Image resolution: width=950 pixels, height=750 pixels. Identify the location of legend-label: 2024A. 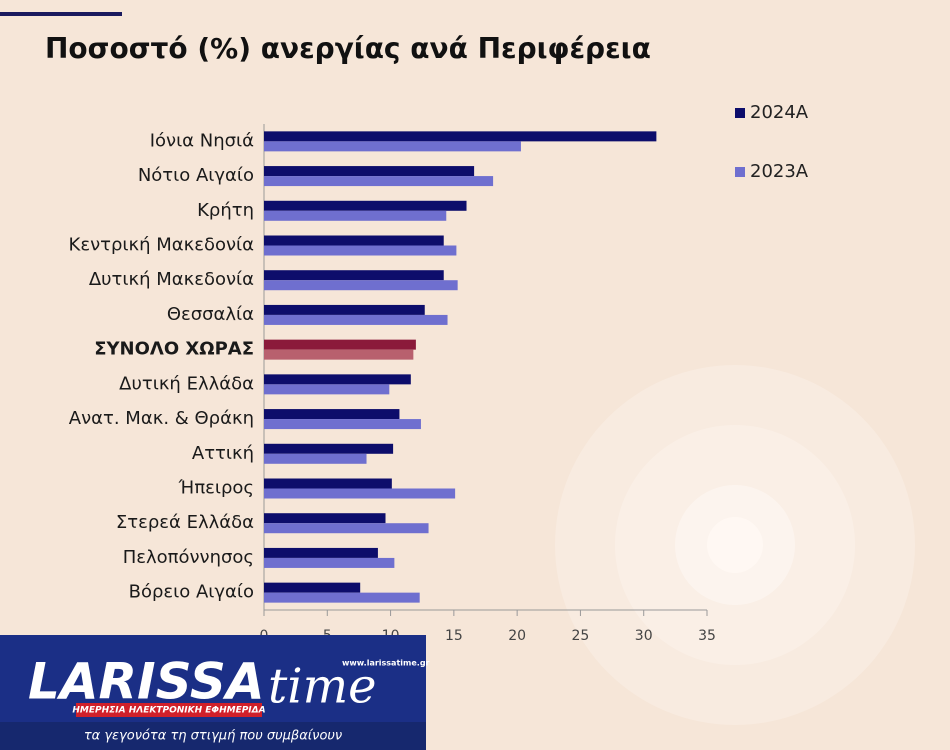
(779, 112).